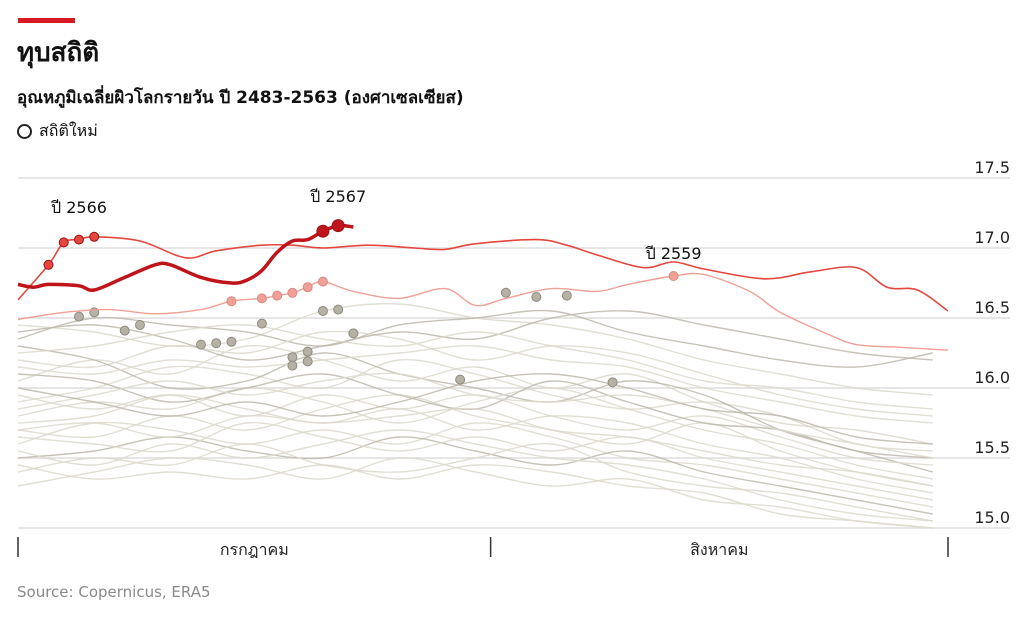  I want to click on y-tick-label: 15.0, so click(992, 517).